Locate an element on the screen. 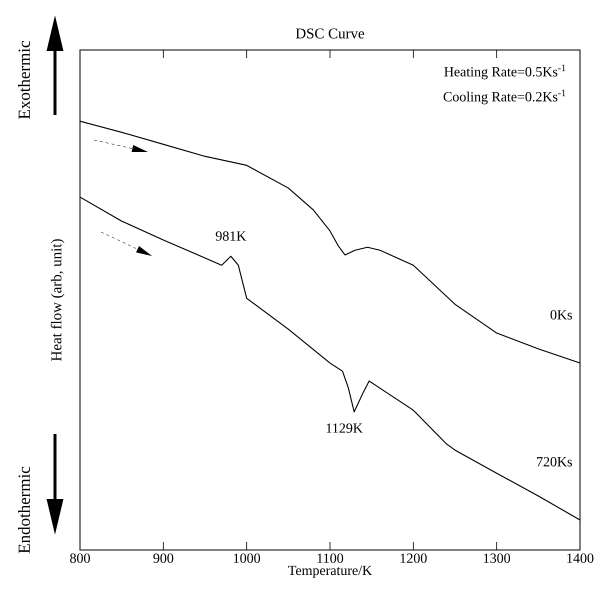 The height and width of the screenshot is (610, 607). annotation: 981K is located at coordinates (231, 236).